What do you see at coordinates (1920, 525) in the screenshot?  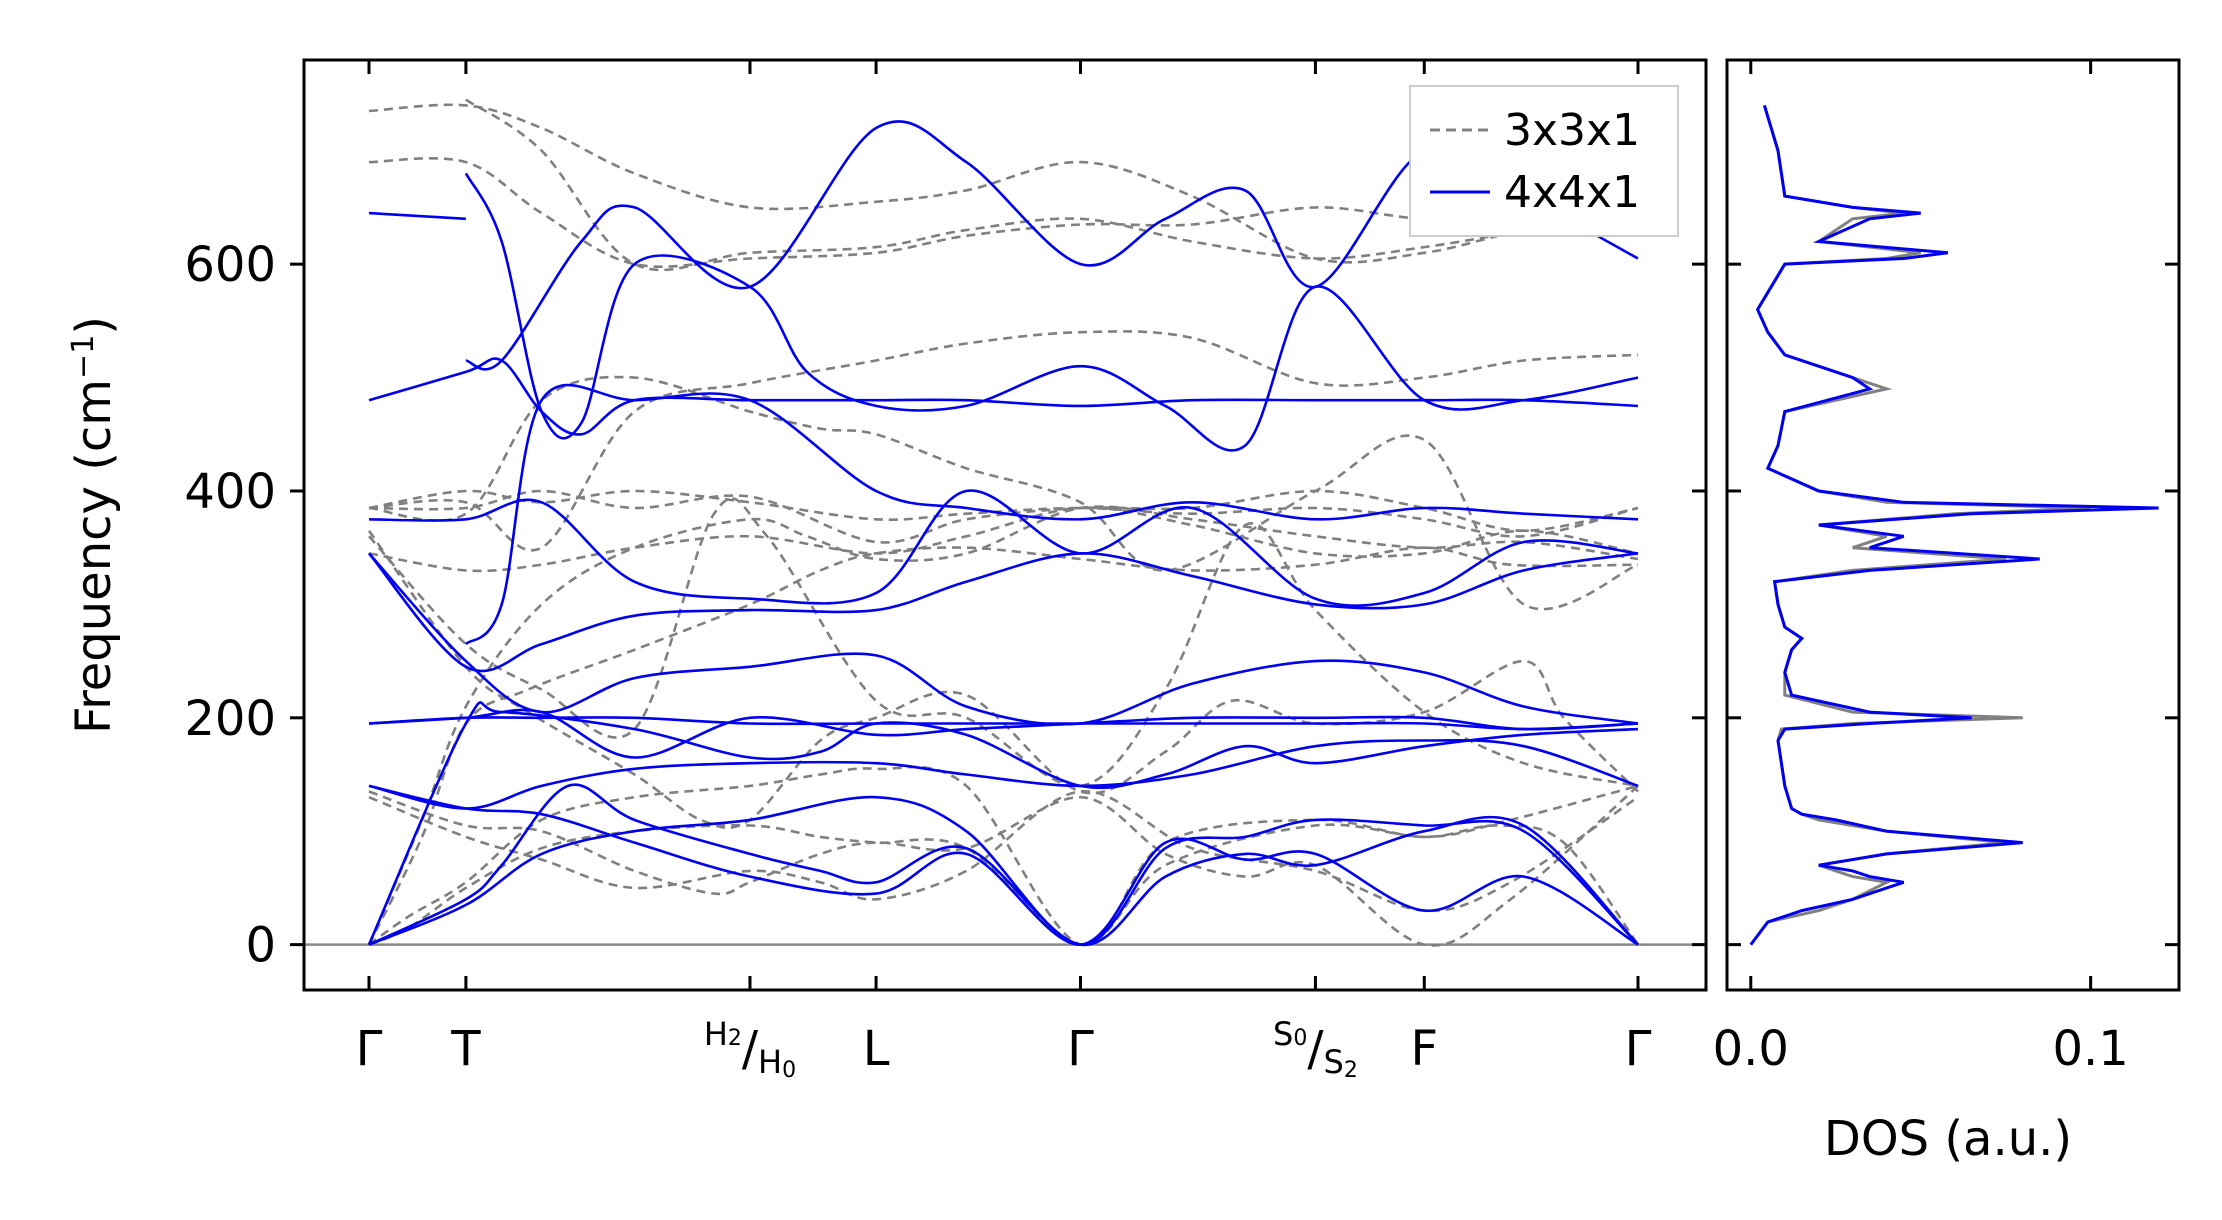 I see `dos-line-3x3x1` at bounding box center [1920, 525].